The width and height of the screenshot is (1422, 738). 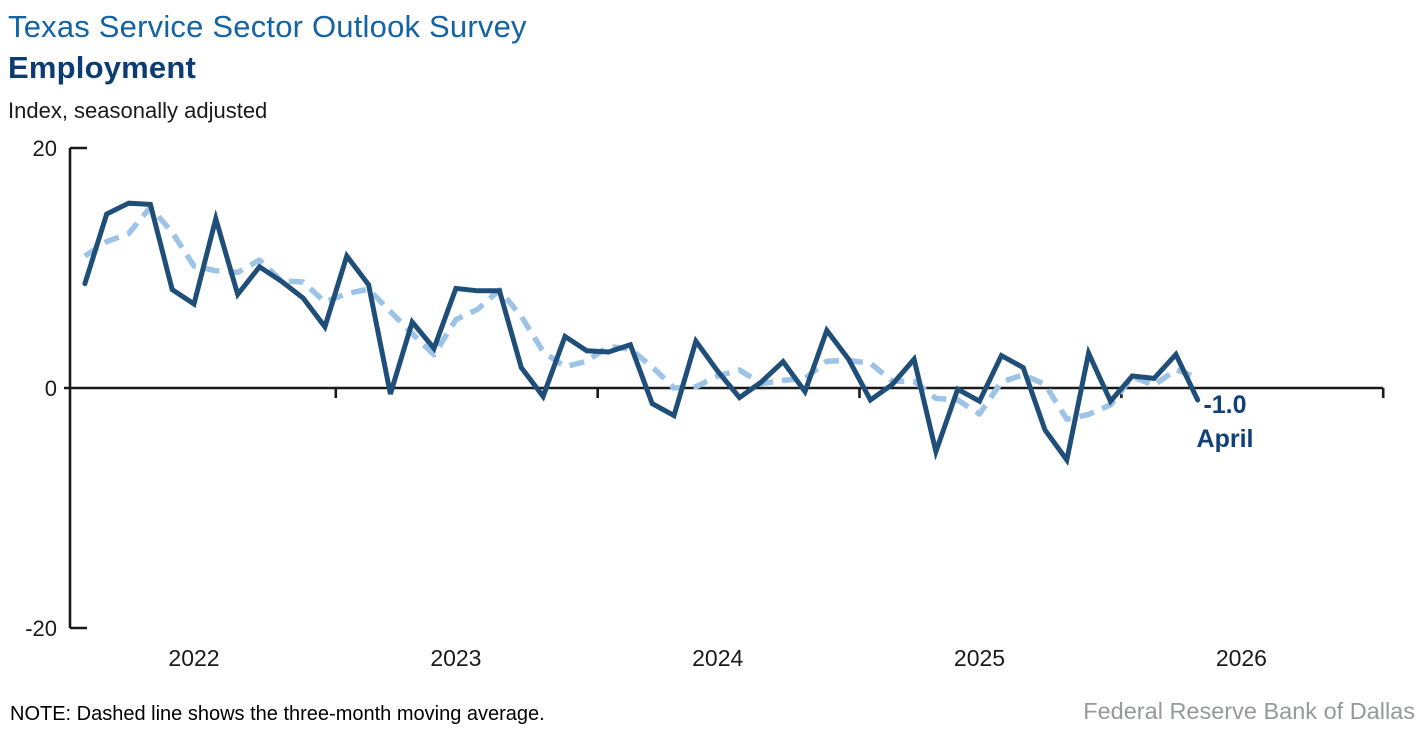 I want to click on x-year-label: 2024, so click(x=717, y=658).